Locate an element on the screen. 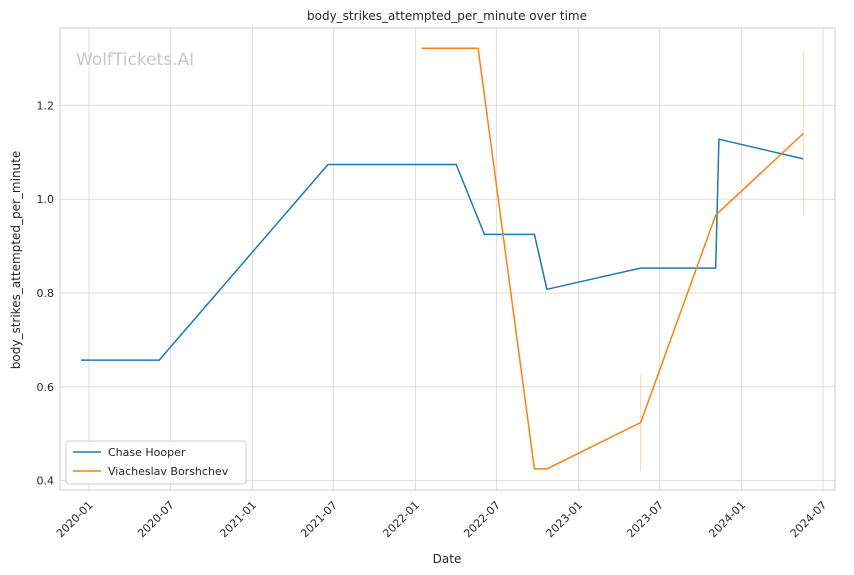  y-tick-labels: 0.4 0.6 0.8 1.0 1.2 is located at coordinates (46, 293).